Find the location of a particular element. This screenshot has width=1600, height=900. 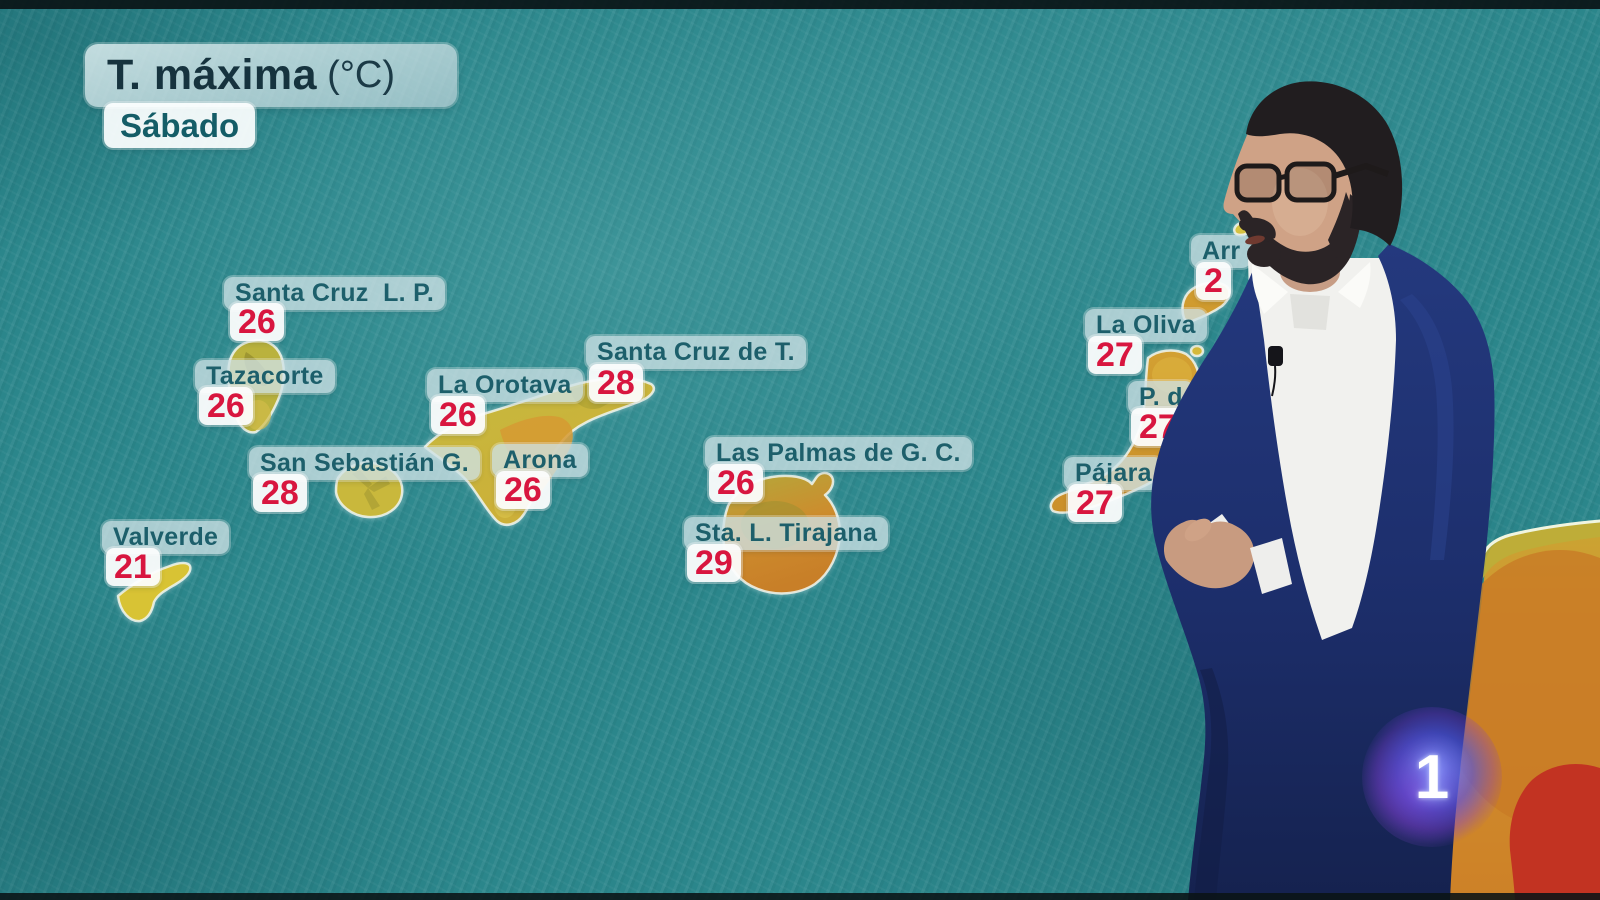

lavalier-mic is located at coordinates (1275, 356).